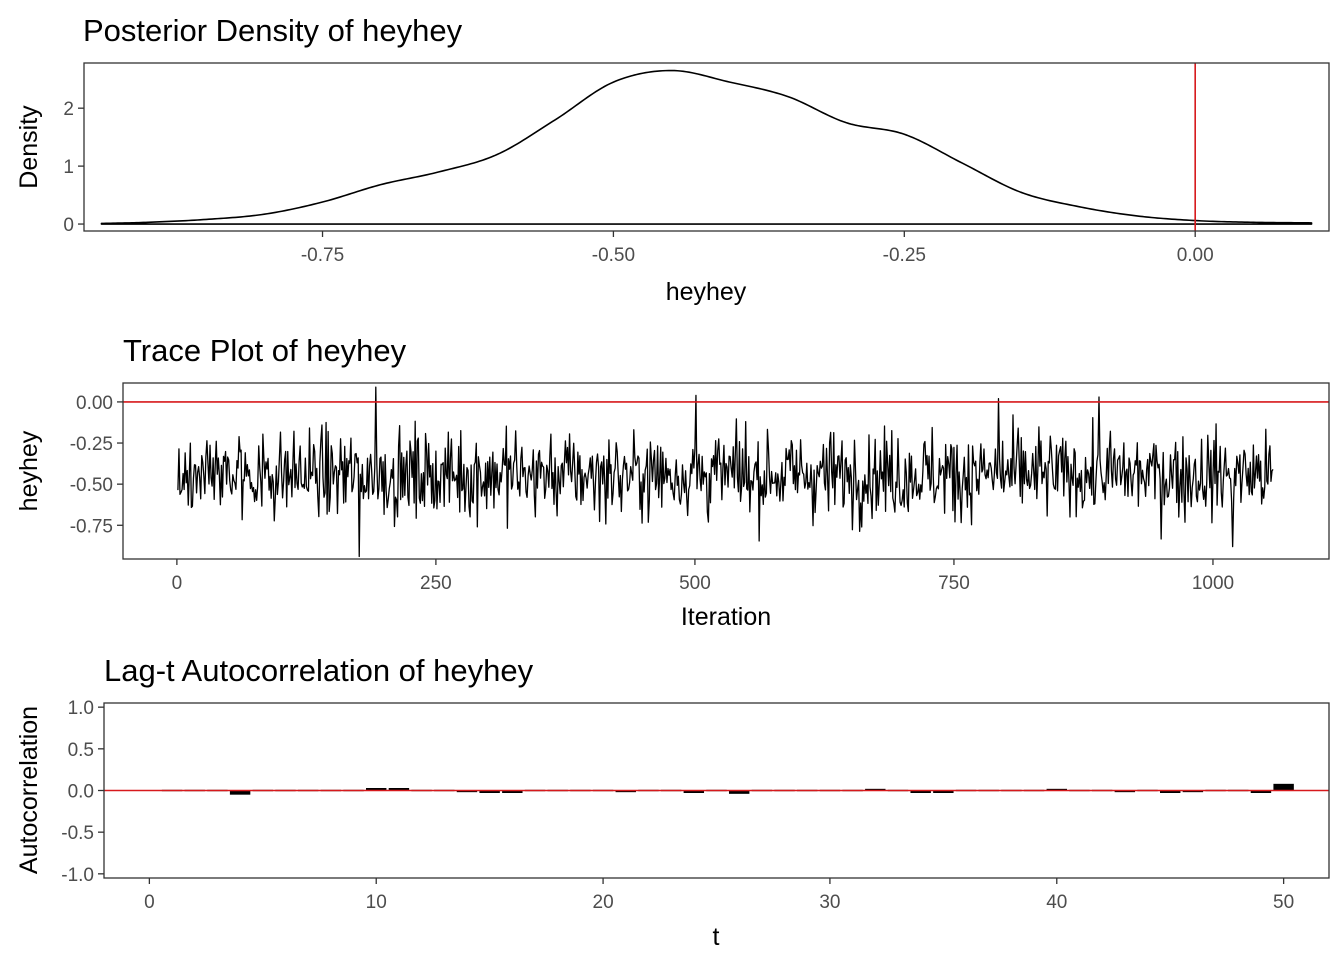 This screenshot has width=1344, height=960. I want to click on acf-y-tick-label: -0.5, so click(77, 833).